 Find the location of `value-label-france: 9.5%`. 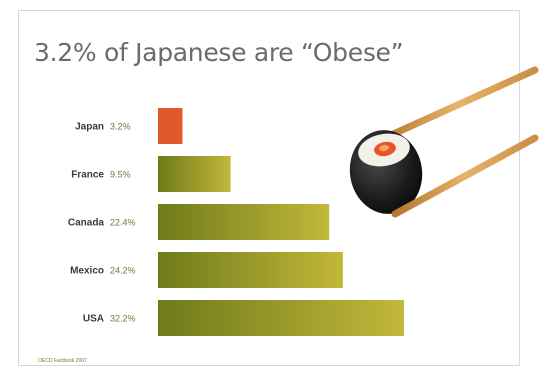

value-label-france: 9.5% is located at coordinates (120, 175).